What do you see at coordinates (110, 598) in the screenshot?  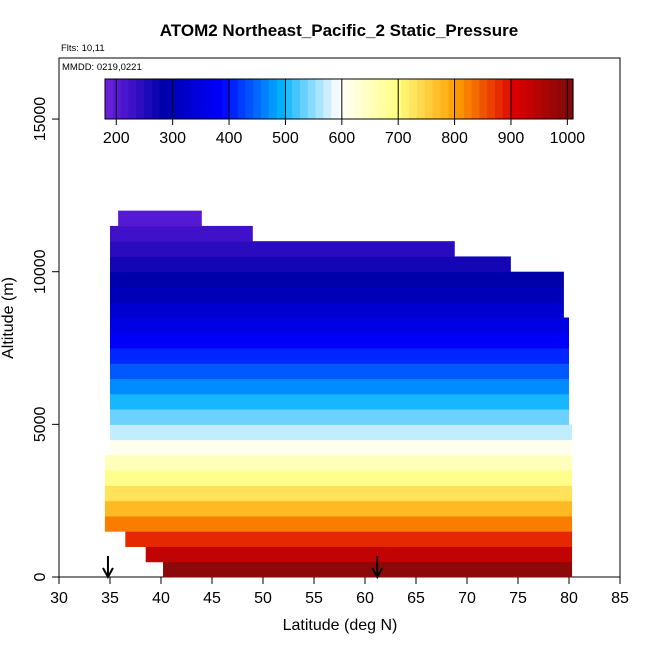 I see `x-tick-label: 35` at bounding box center [110, 598].